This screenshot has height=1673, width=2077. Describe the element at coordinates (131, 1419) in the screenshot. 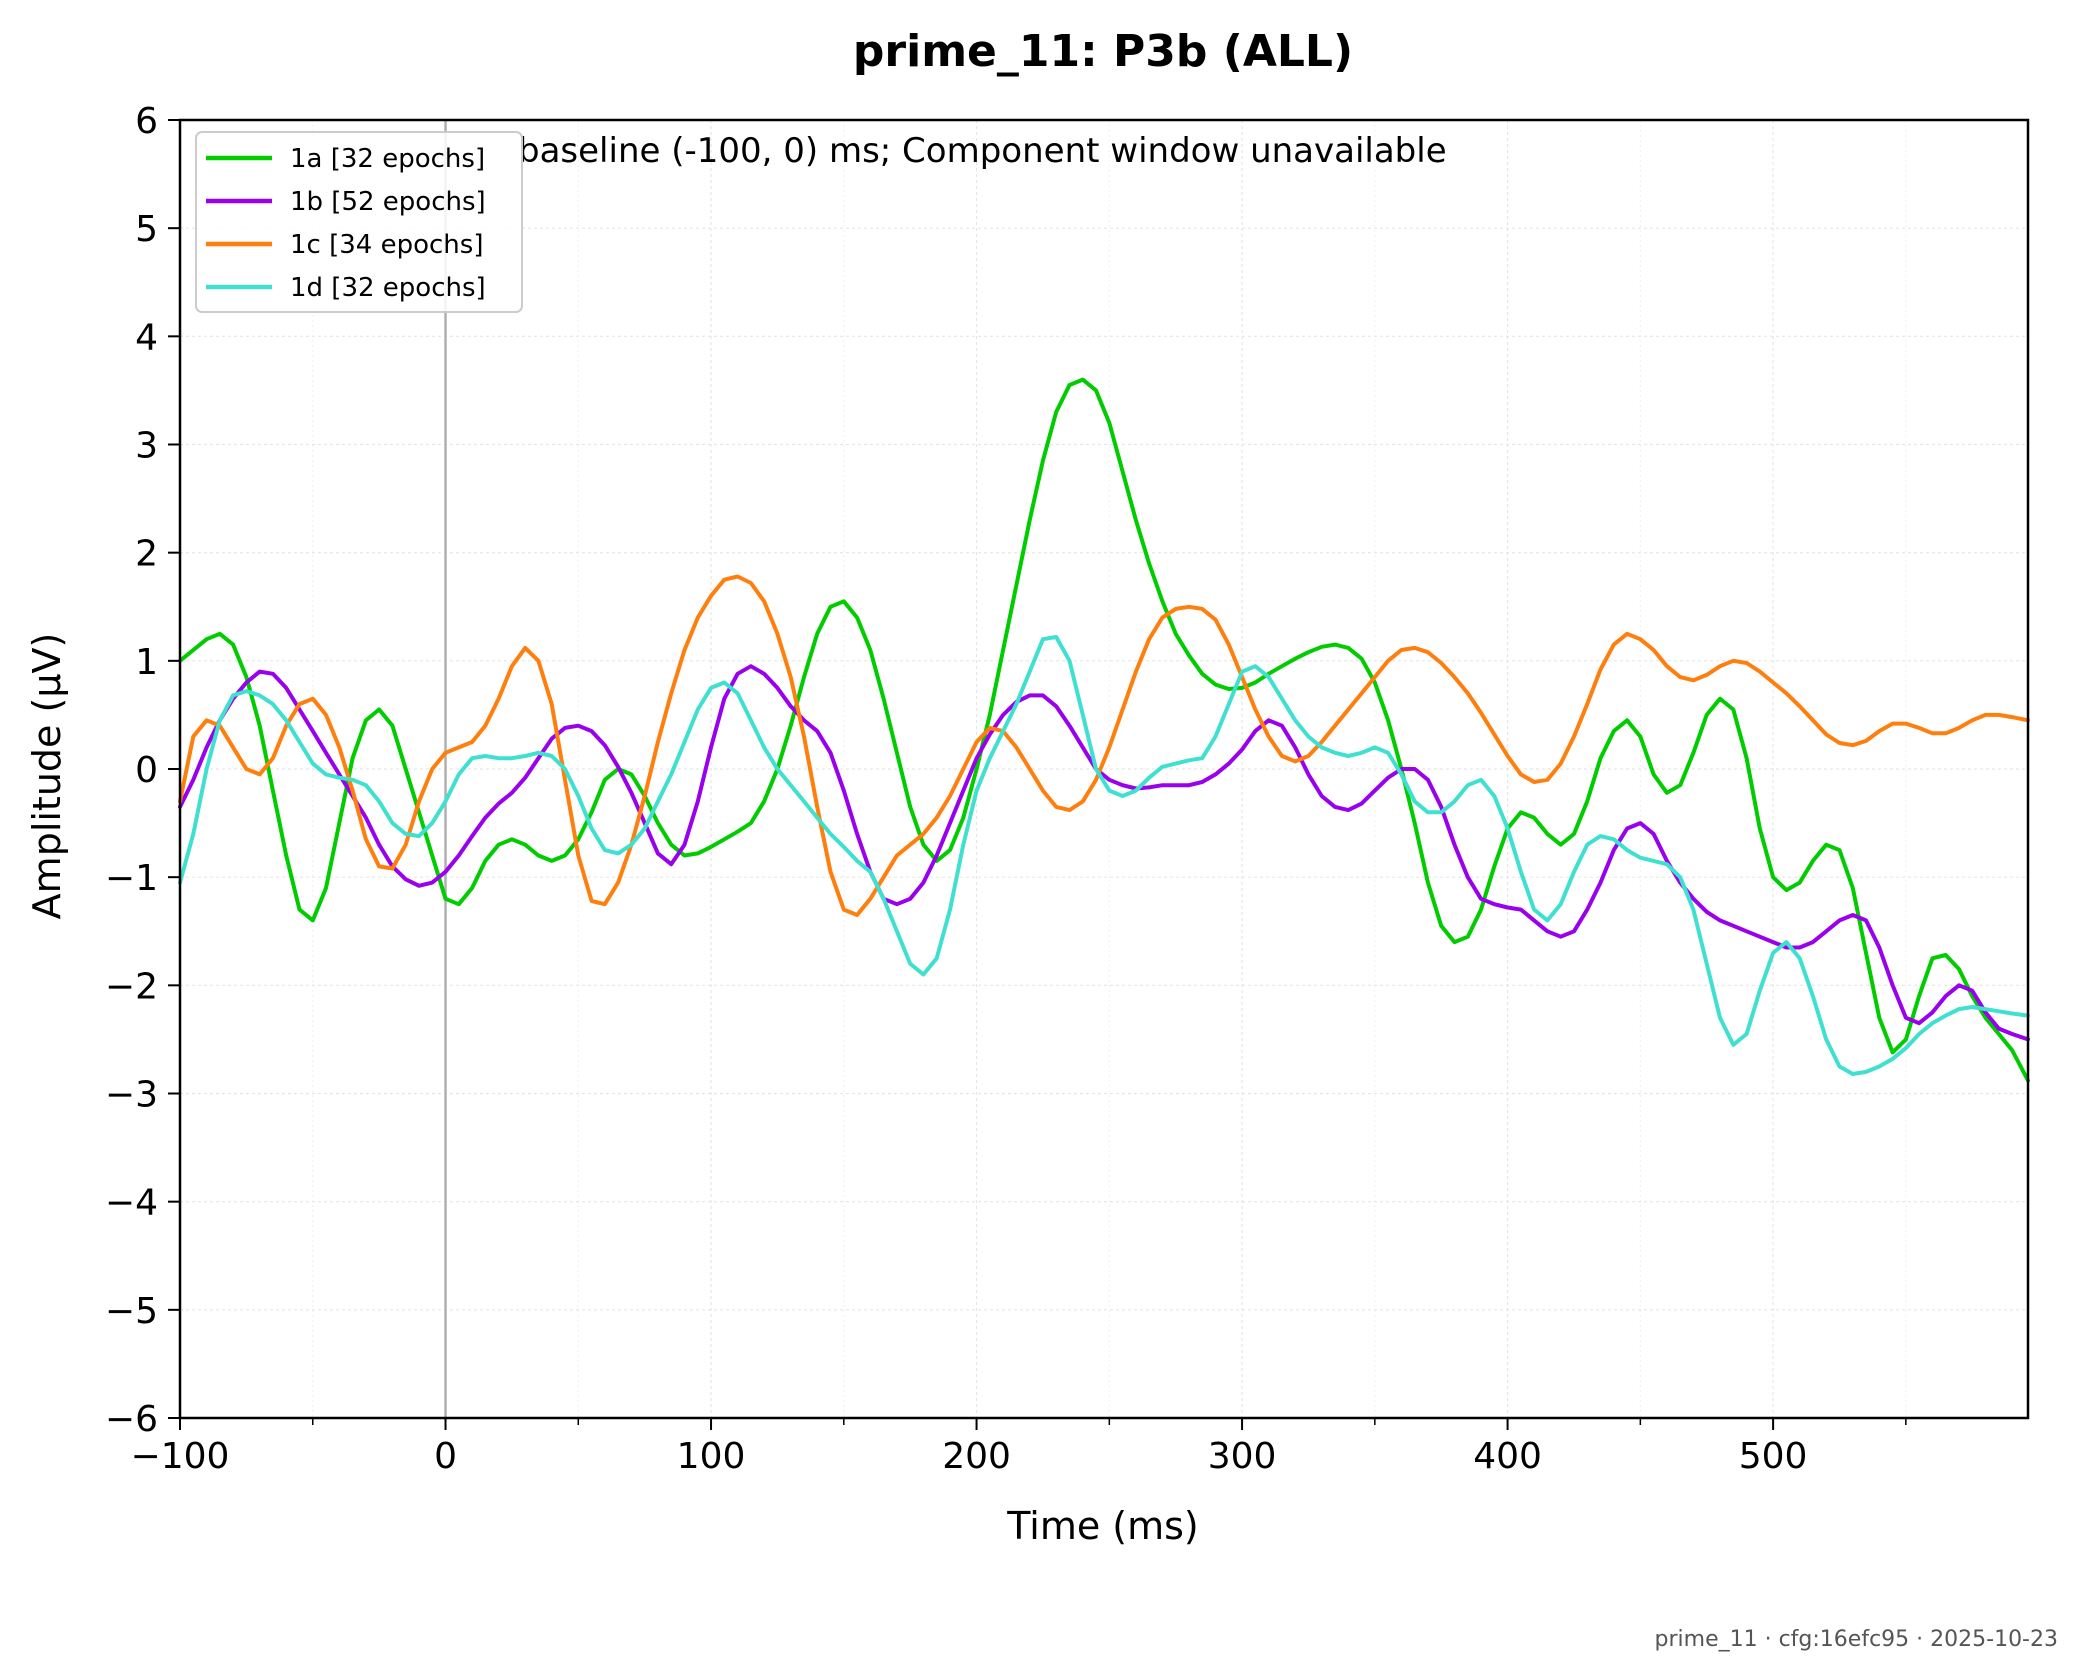

I see `y-tick-label: −6` at that location.